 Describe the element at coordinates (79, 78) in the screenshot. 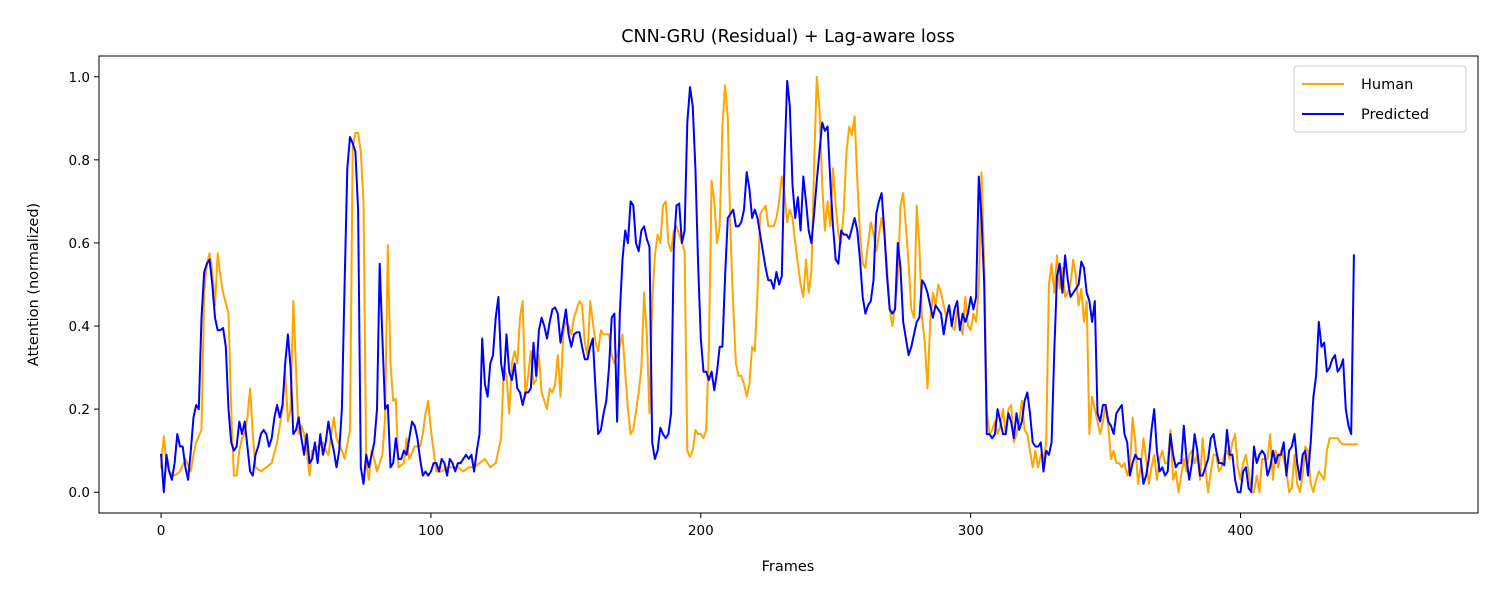

I see `y-tick-label: 1.0` at that location.